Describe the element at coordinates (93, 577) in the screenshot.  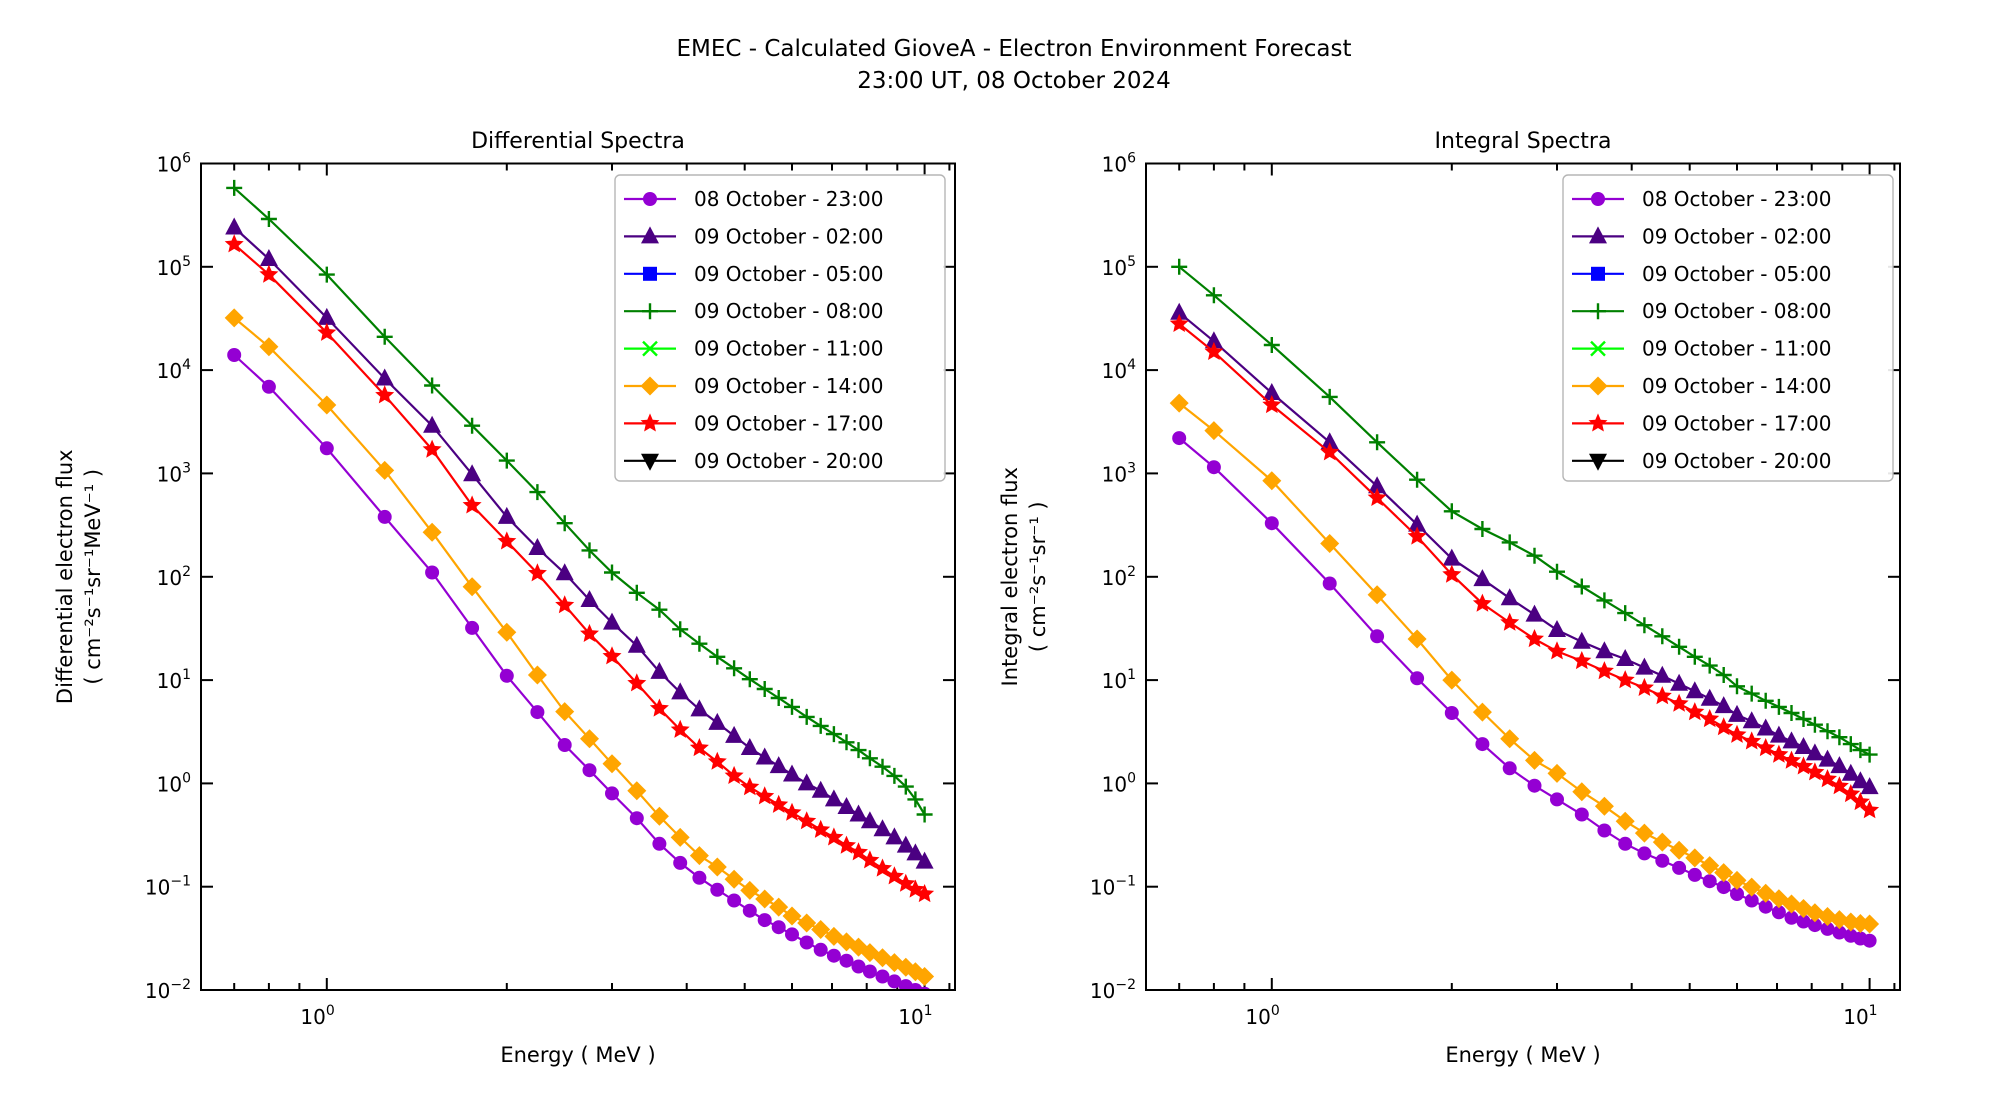
I see `y-axis-label-line2: ( cm⁻²s⁻¹sr⁻¹MeV⁻¹ )` at that location.